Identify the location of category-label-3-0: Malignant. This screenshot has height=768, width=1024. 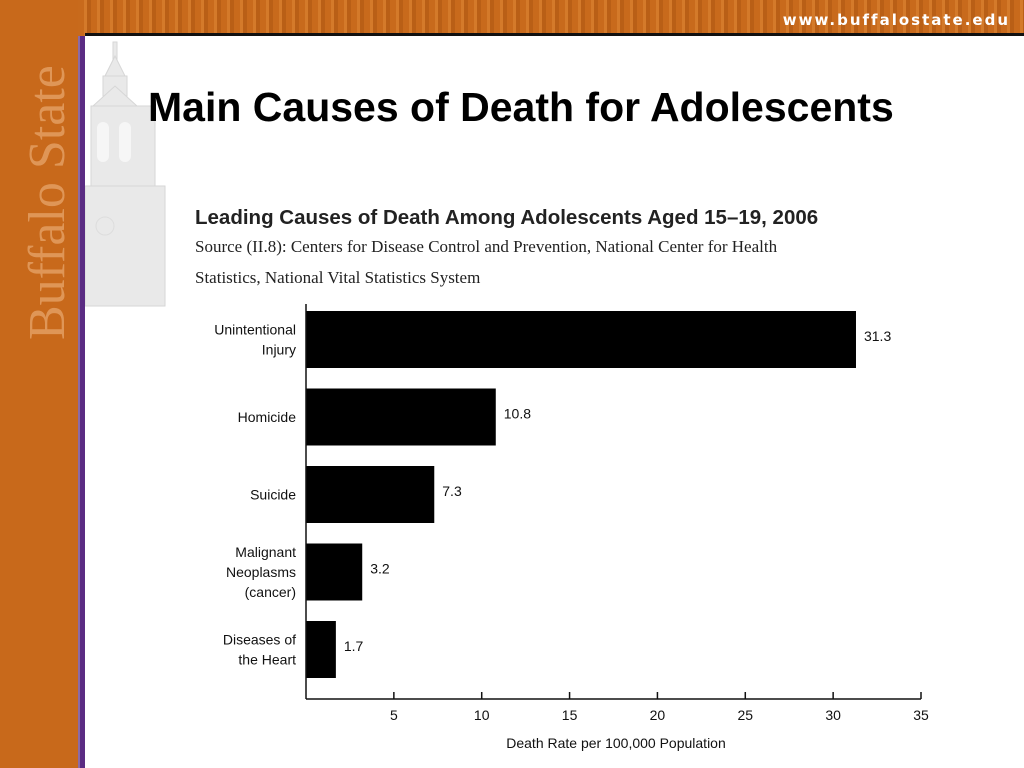
(265, 552).